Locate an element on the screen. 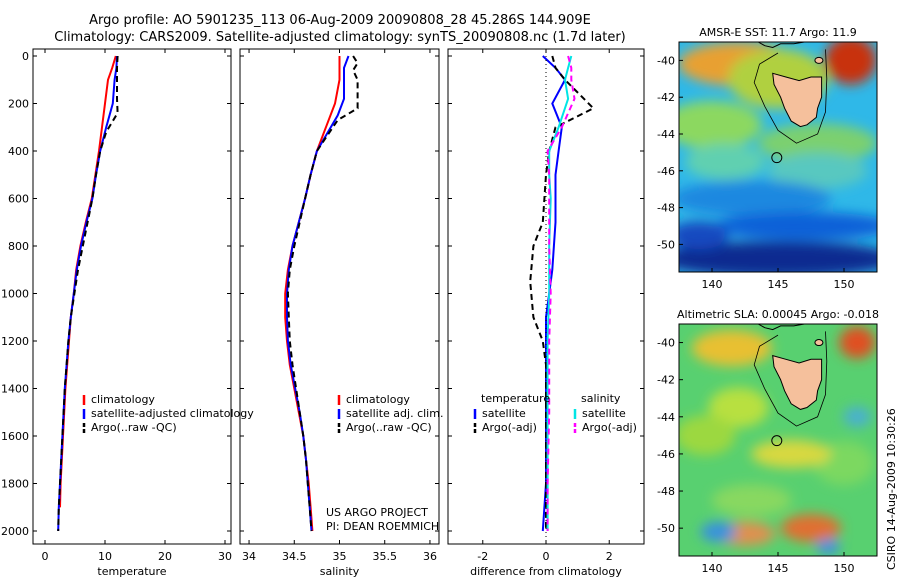  x-axis-label: temperature is located at coordinates (131, 571).